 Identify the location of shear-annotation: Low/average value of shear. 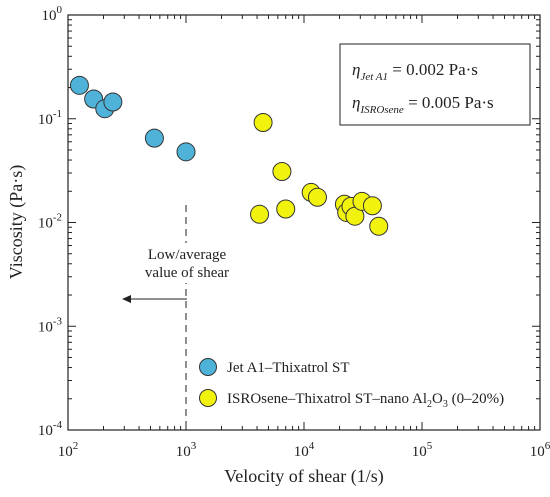
(179, 317).